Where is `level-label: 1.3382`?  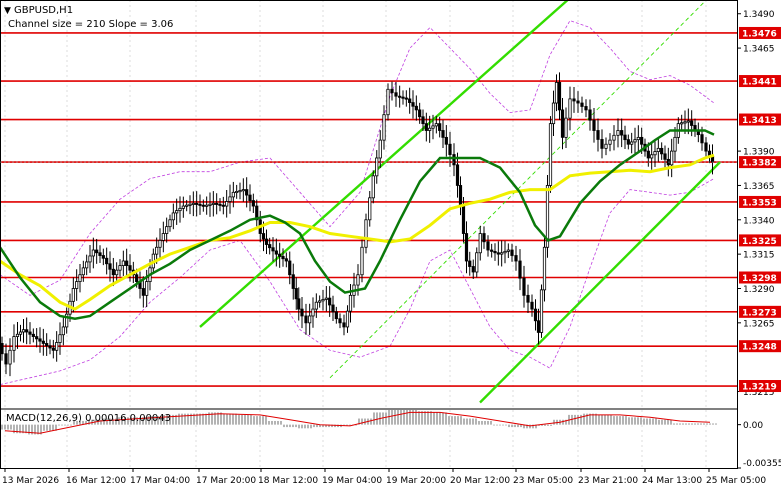 level-label: 1.3382 is located at coordinates (759, 164).